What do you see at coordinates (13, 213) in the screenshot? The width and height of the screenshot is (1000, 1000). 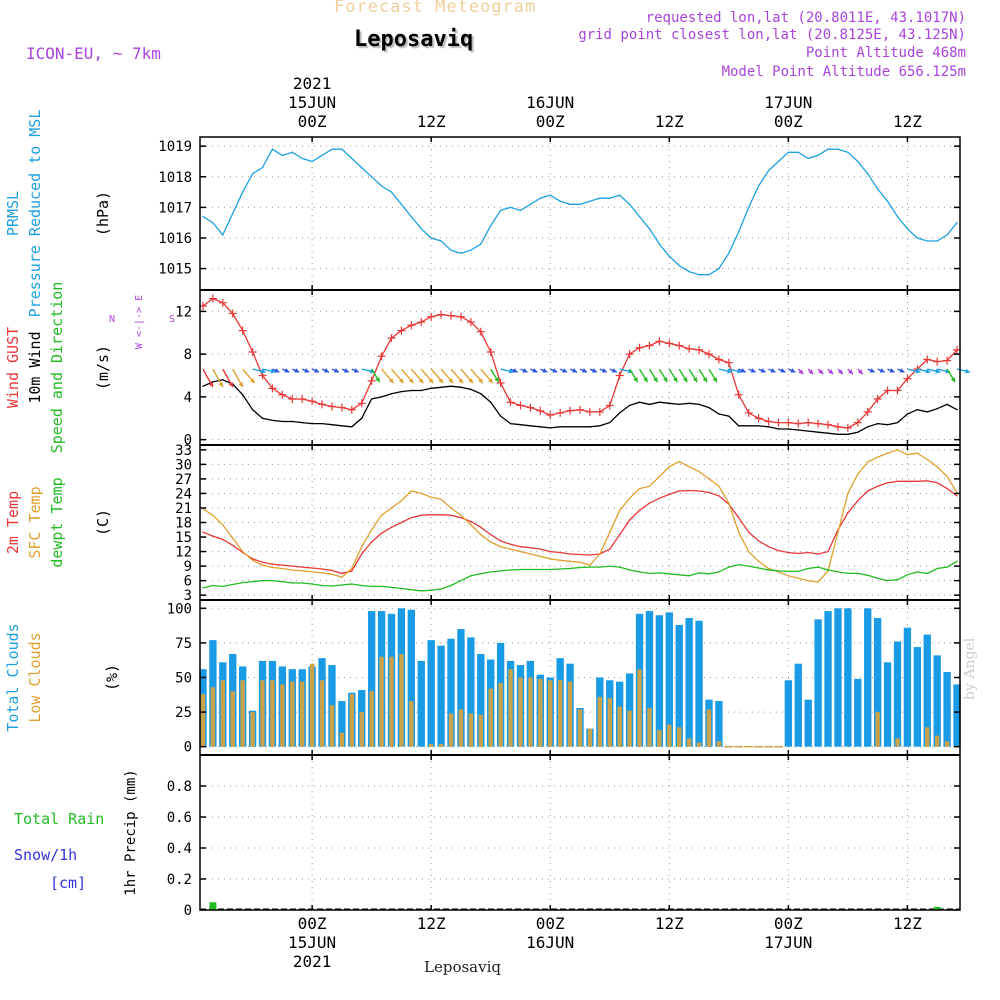 I see `series-label: PRMSL` at bounding box center [13, 213].